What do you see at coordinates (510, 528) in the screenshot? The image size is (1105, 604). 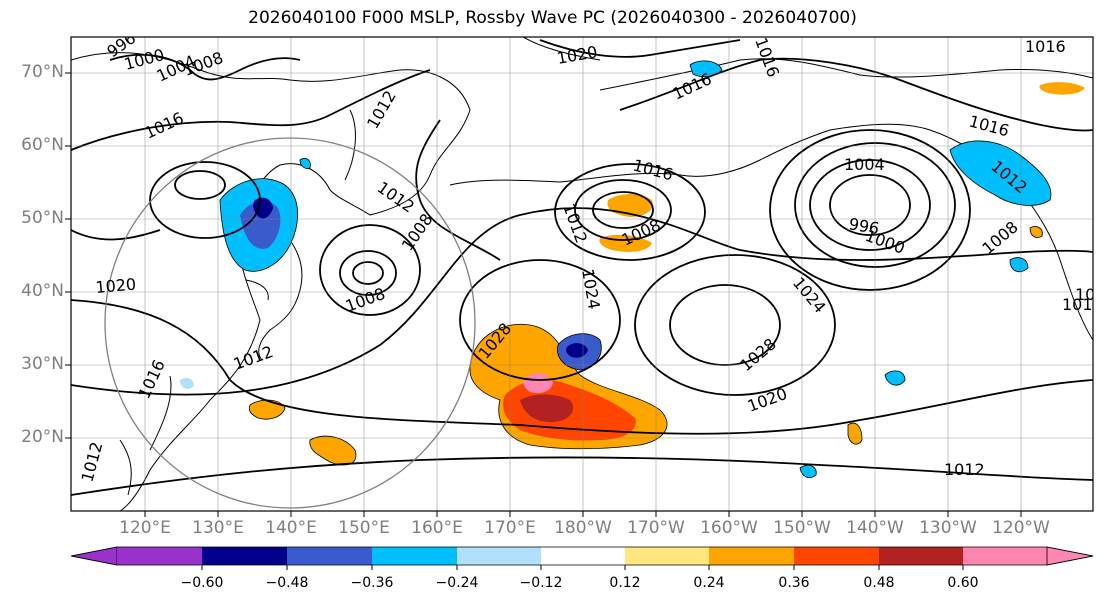 I see `lon-label: 170°E` at bounding box center [510, 528].